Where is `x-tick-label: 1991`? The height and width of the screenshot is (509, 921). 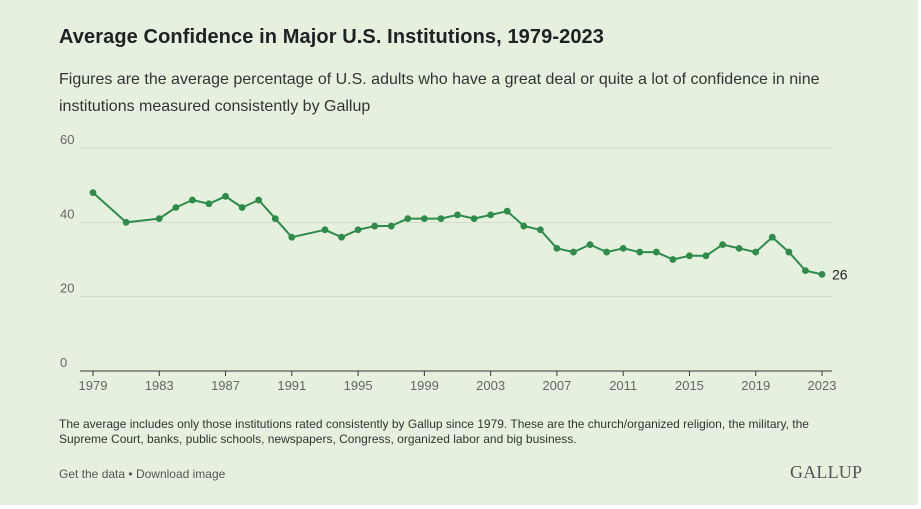 x-tick-label: 1991 is located at coordinates (291, 385).